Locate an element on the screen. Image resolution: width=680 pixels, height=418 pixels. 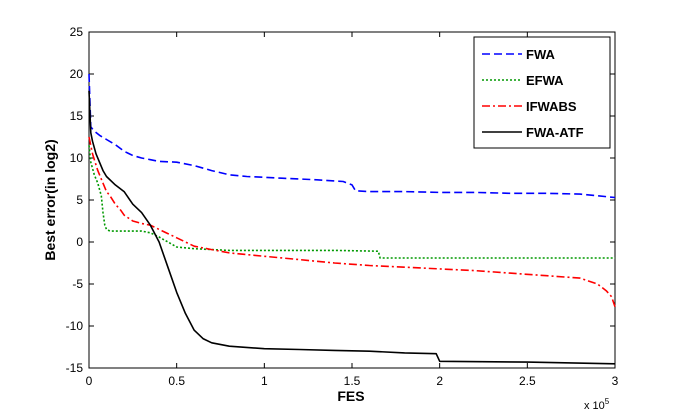
y-tick-label: 5 is located at coordinates (79, 200).